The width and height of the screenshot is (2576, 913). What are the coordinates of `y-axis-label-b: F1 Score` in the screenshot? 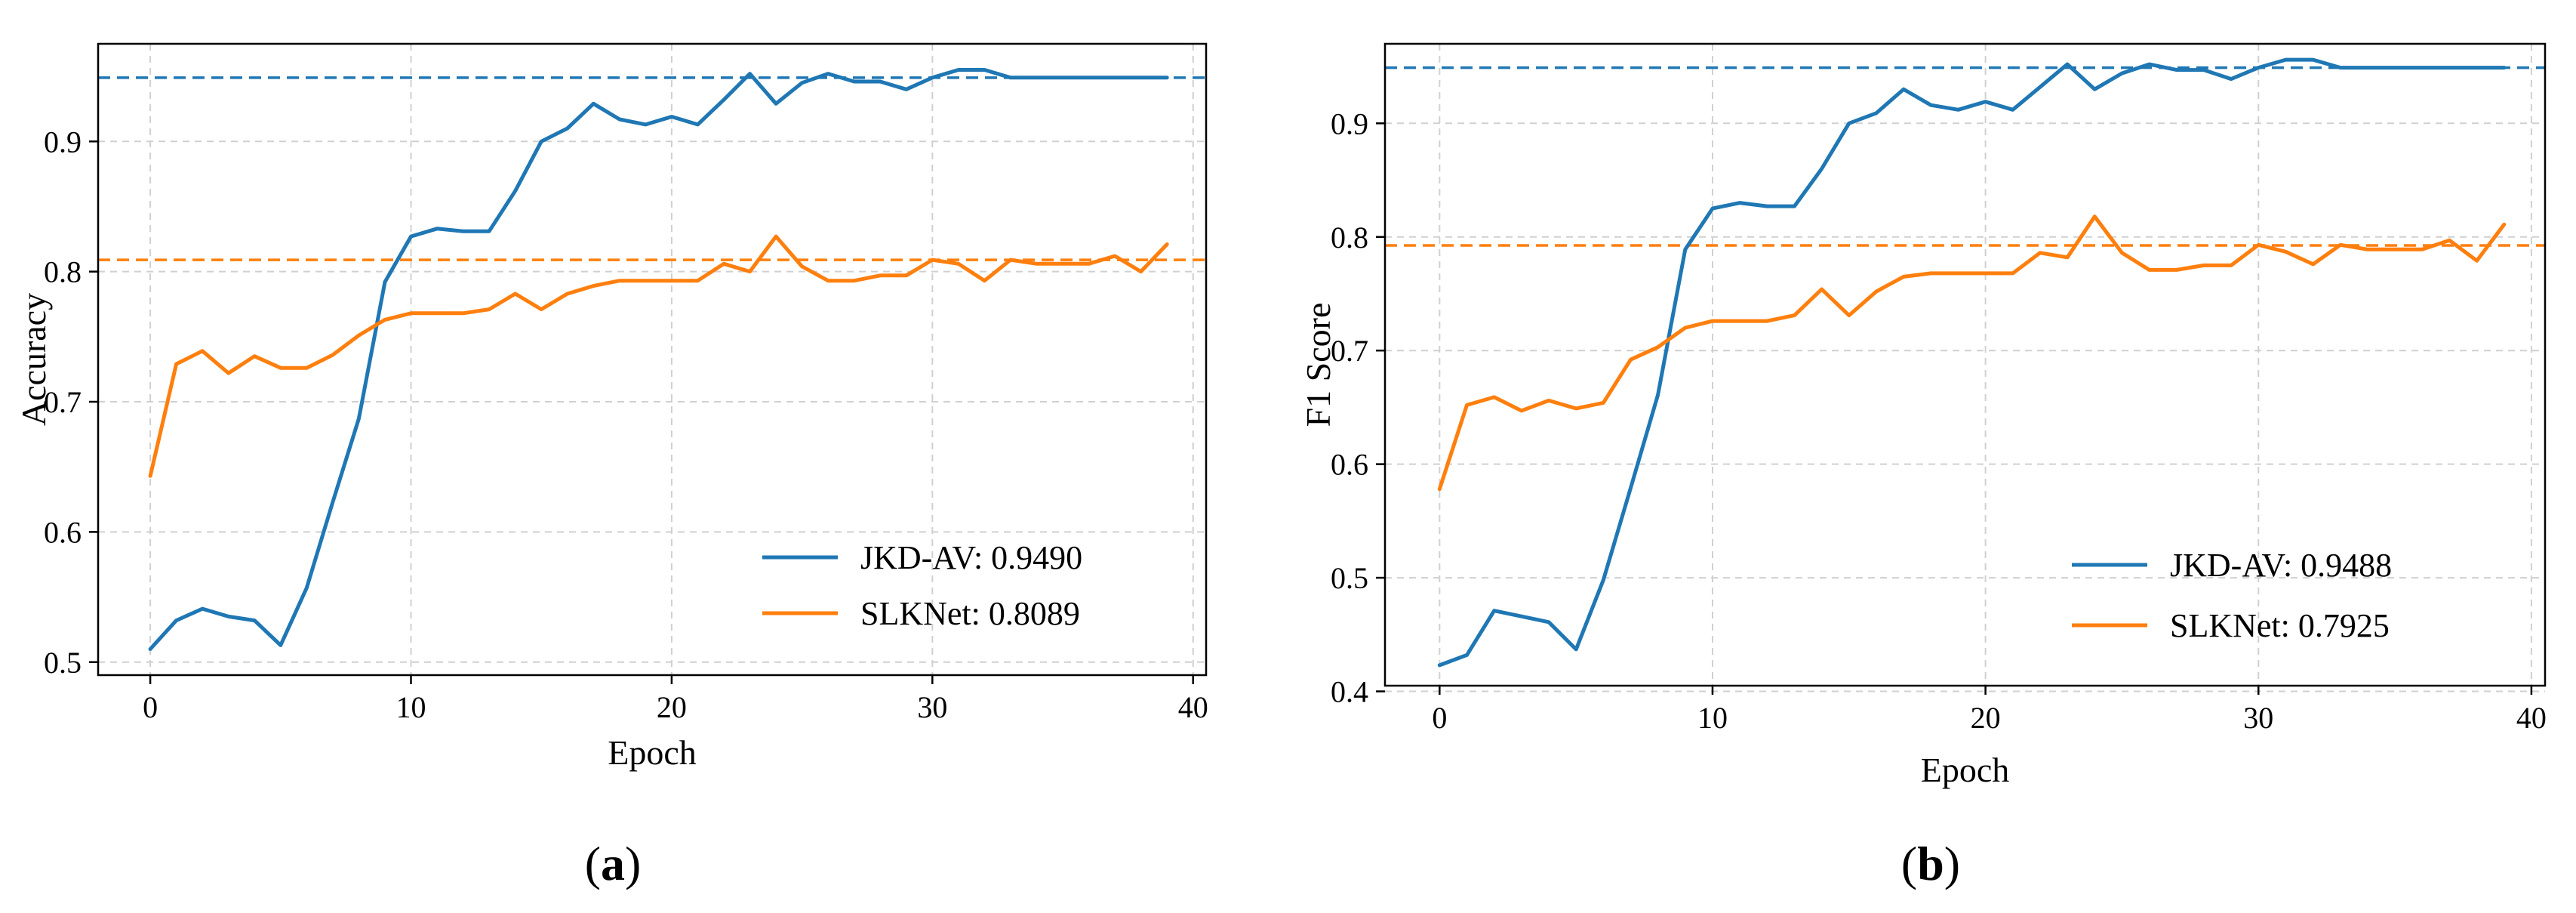 It's located at (1318, 365).